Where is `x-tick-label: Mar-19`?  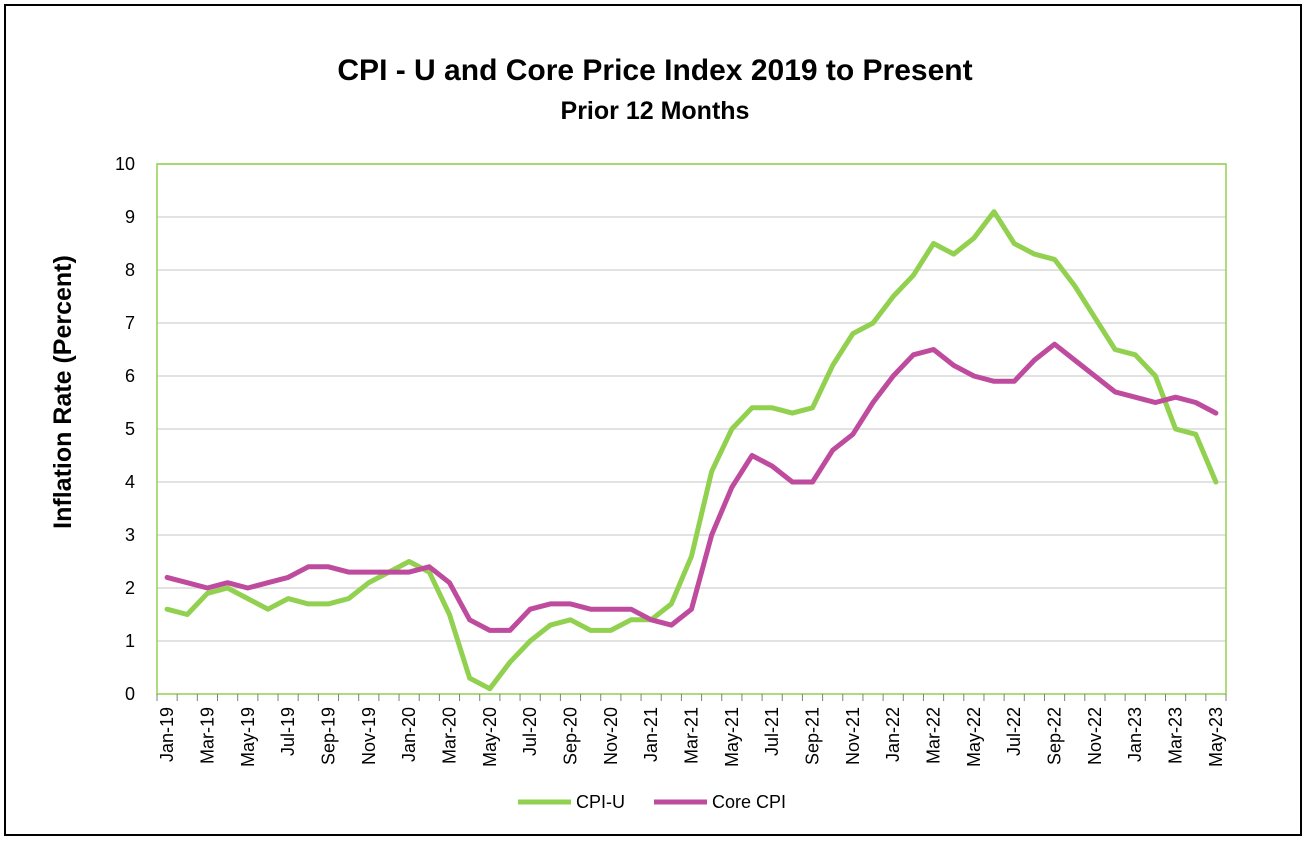
x-tick-label: Mar-19 is located at coordinates (207, 735).